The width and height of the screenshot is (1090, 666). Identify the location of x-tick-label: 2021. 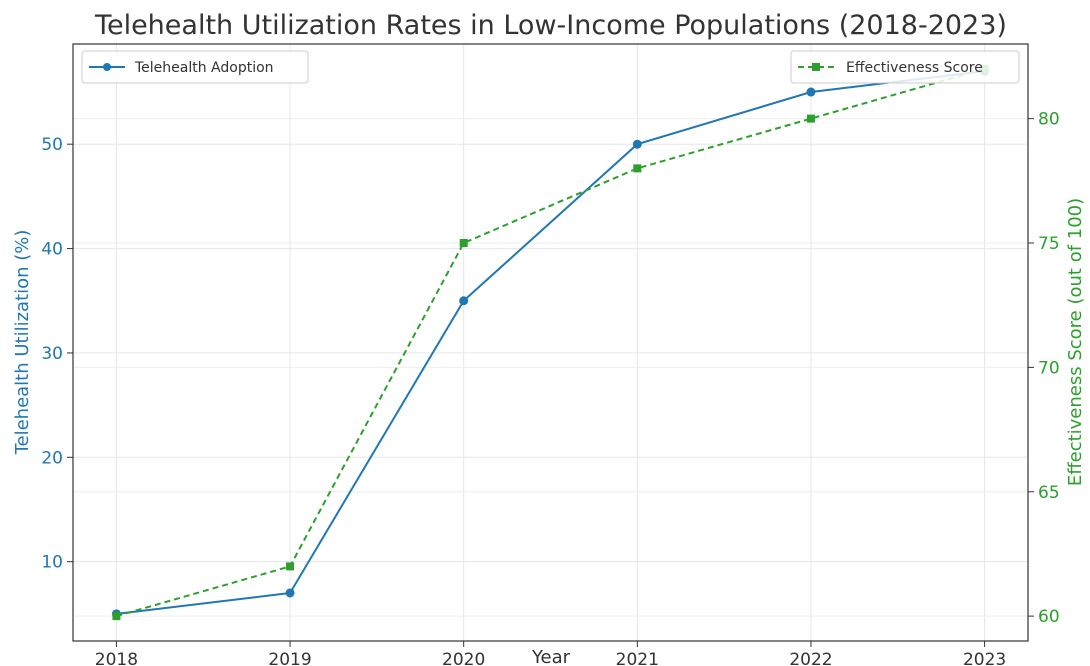
(637, 658).